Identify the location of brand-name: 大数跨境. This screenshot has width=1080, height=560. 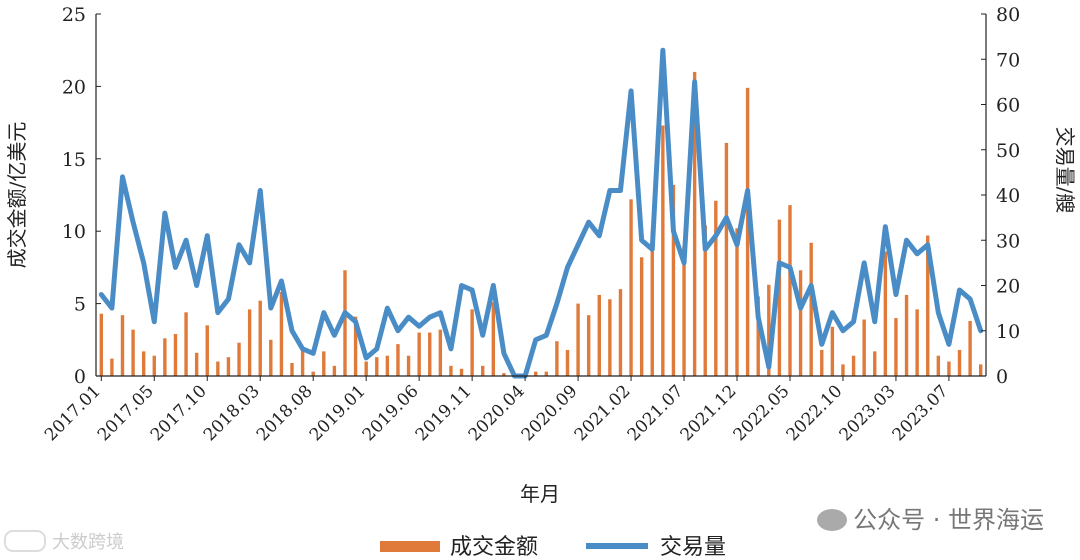
(88, 542).